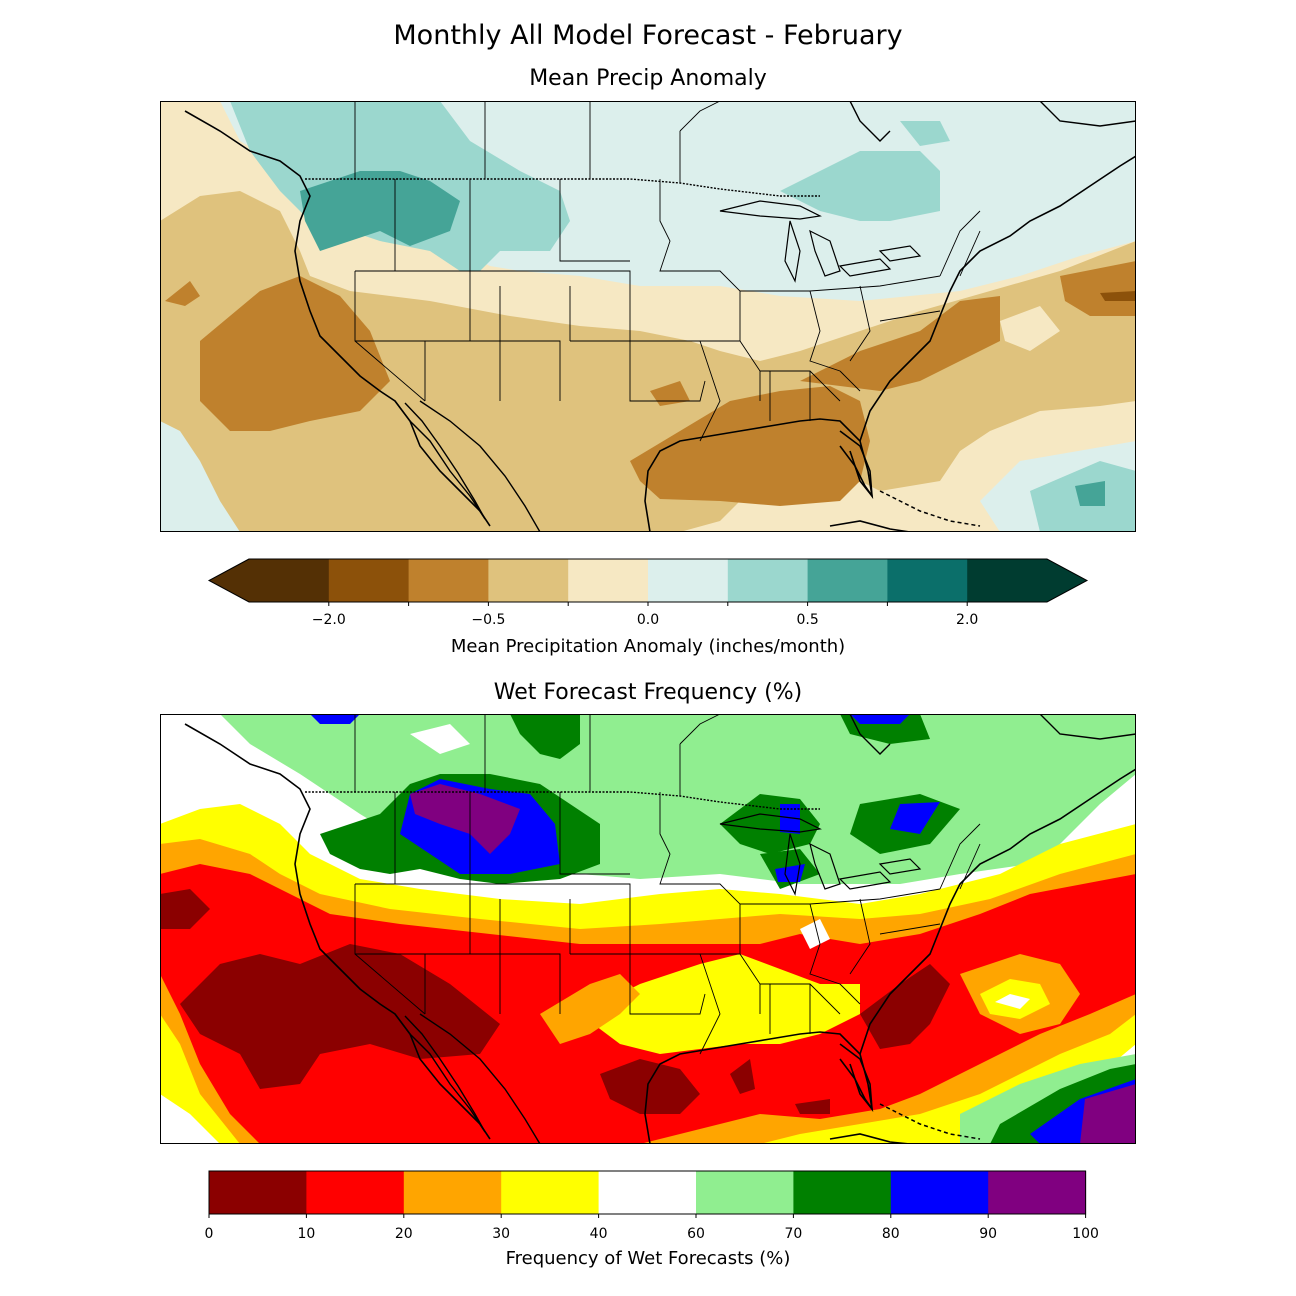 The width and height of the screenshot is (1296, 1296). What do you see at coordinates (988, 1234) in the screenshot?
I see `colorbar-tick-label: 90` at bounding box center [988, 1234].